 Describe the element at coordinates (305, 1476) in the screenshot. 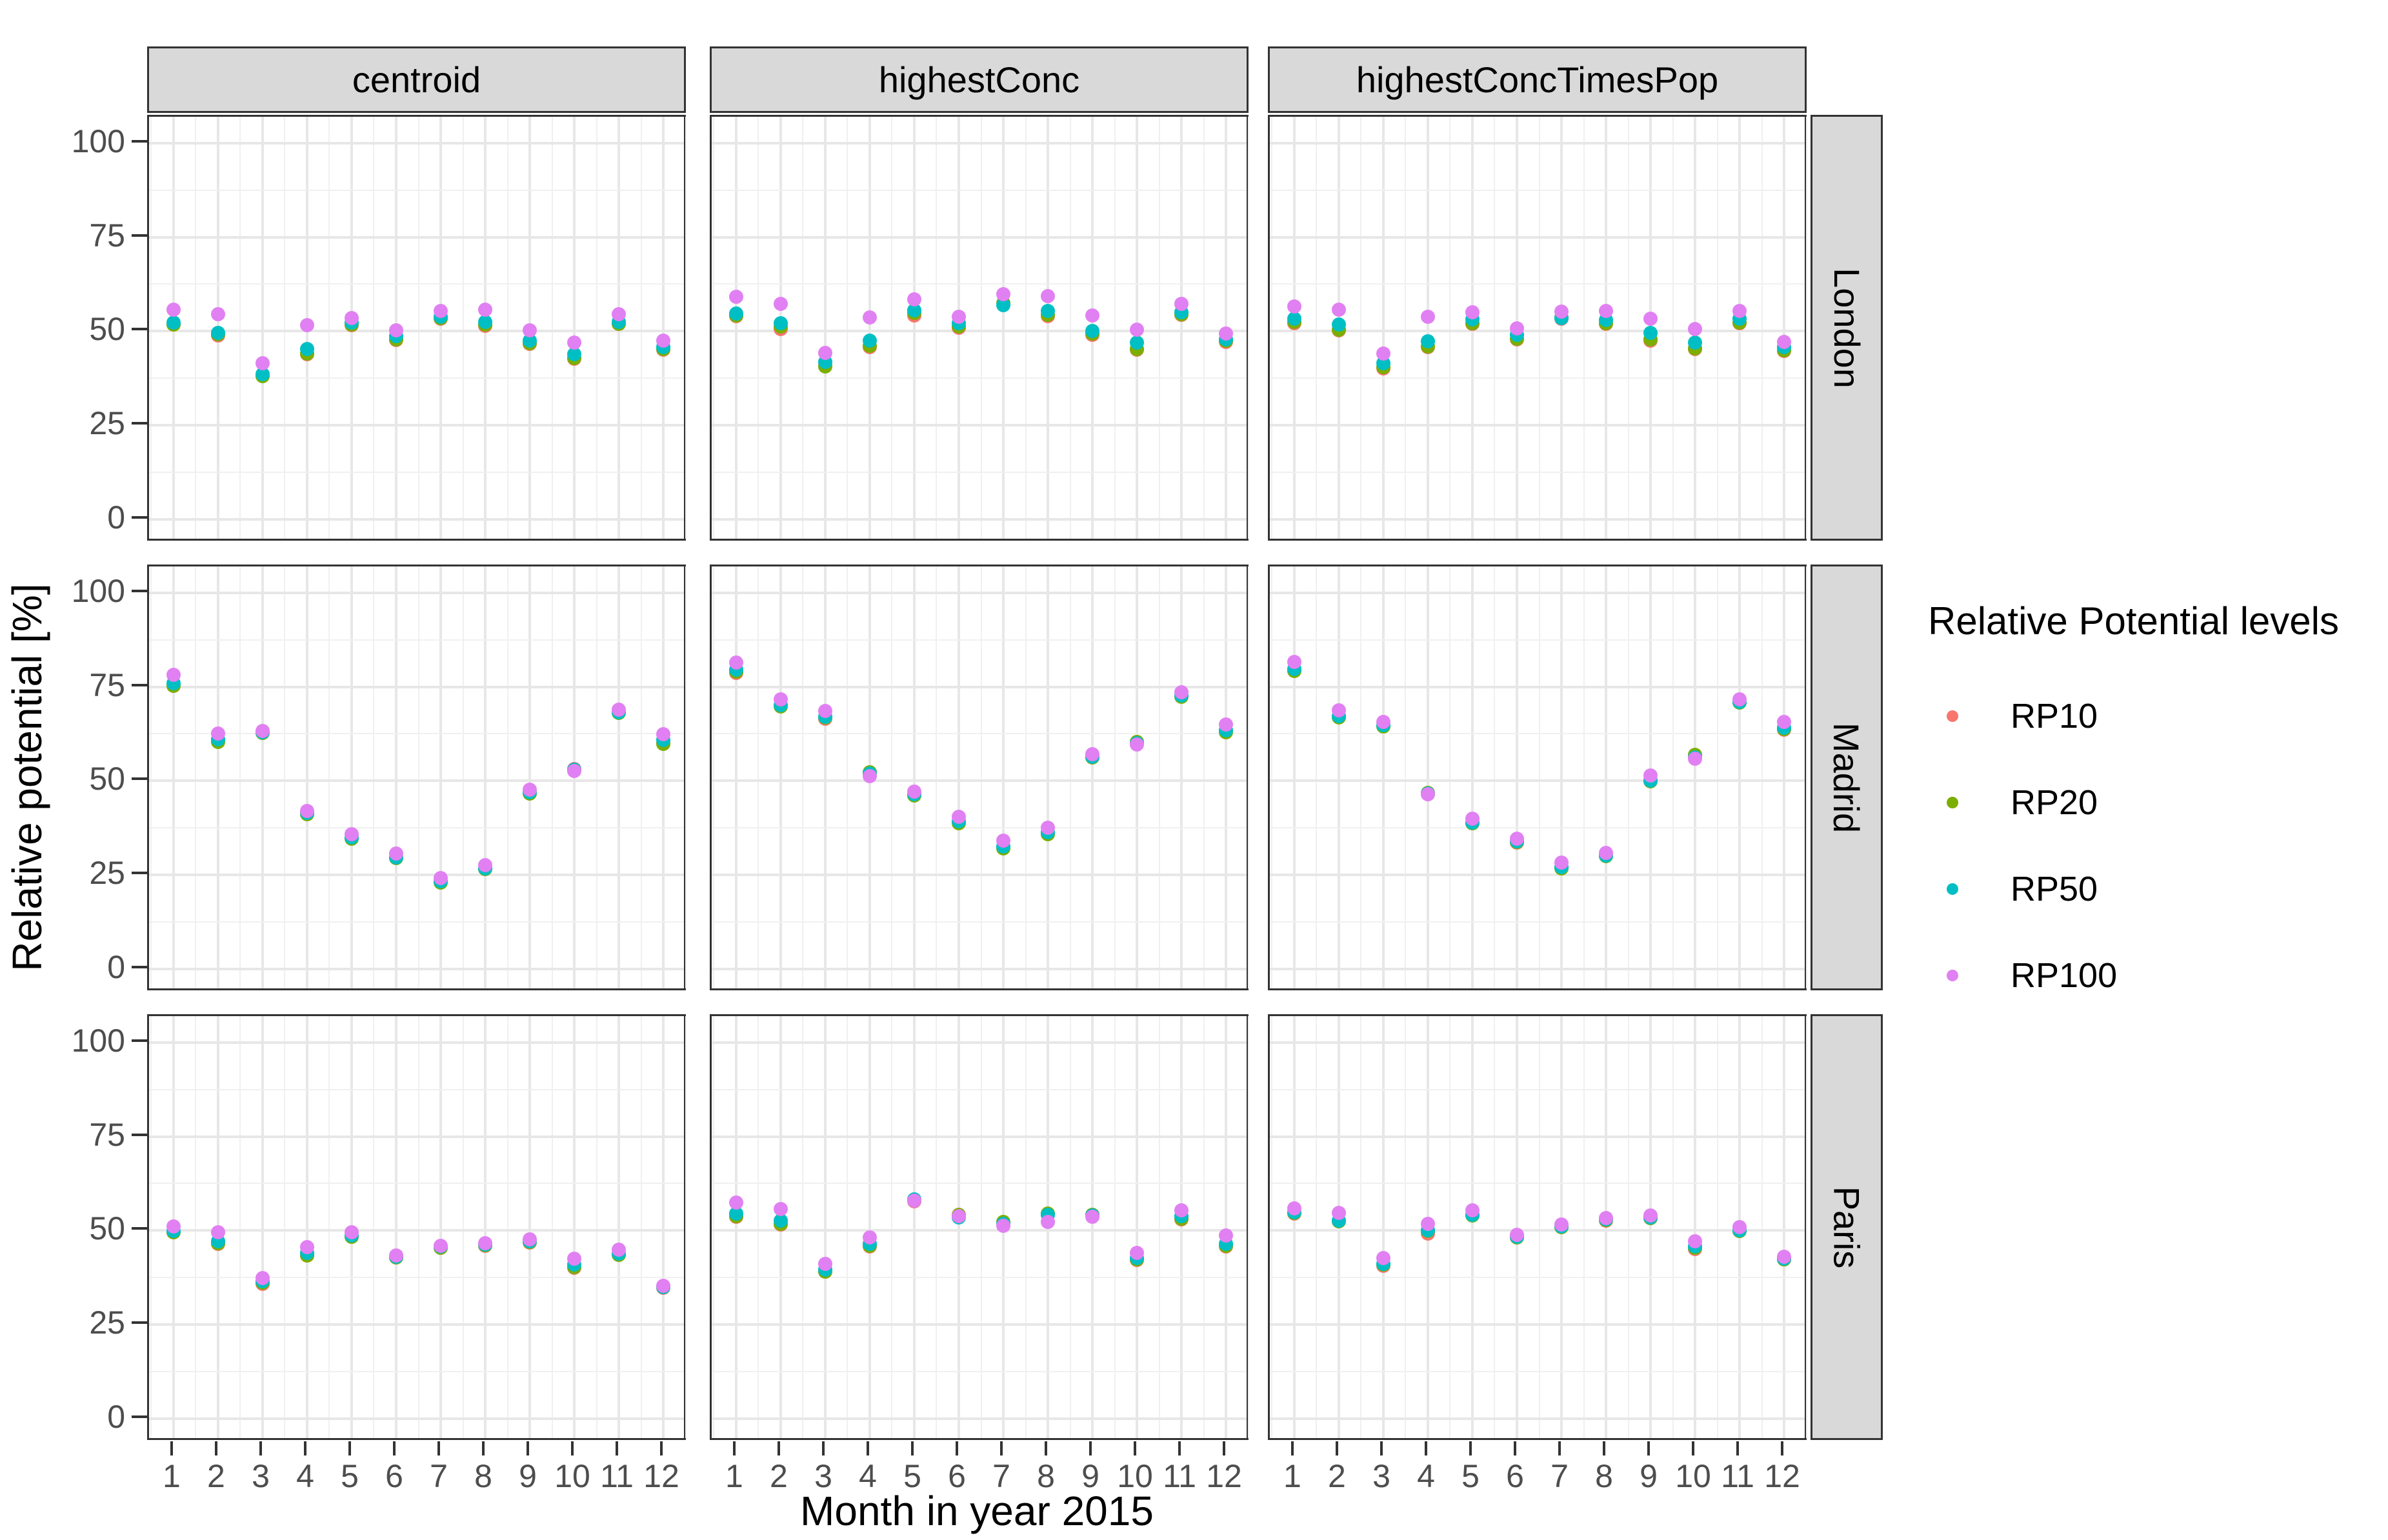

I see `x-axis-tick-label: 4` at that location.